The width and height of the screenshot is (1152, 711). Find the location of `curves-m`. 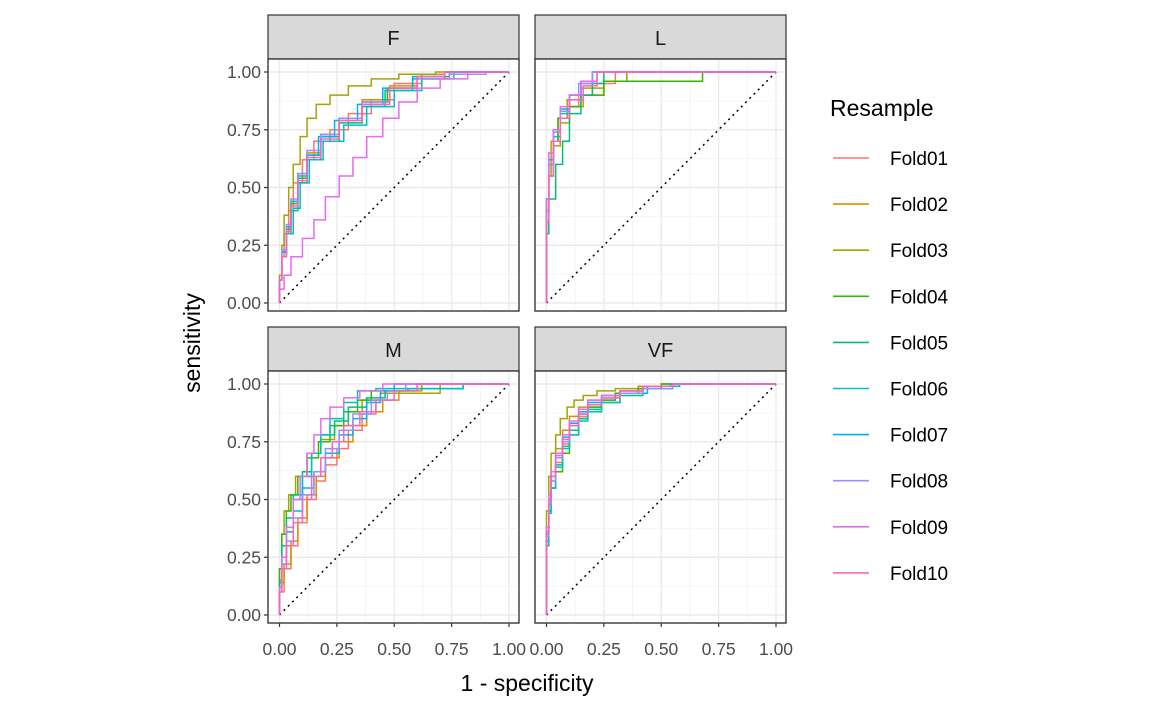

curves-m is located at coordinates (393, 499).